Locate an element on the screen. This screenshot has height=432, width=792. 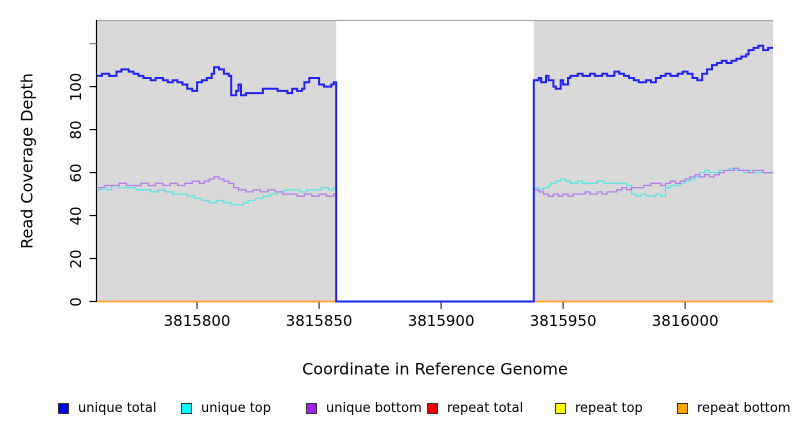
legend-label: unique top is located at coordinates (236, 408).